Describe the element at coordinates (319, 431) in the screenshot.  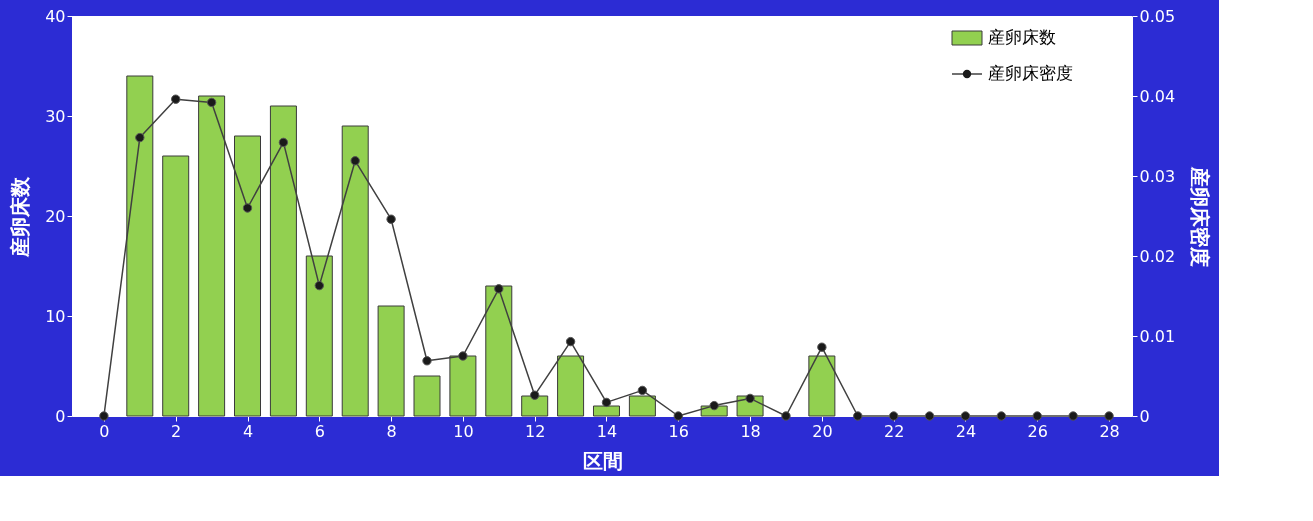
I see `x-tick-label: 6` at that location.